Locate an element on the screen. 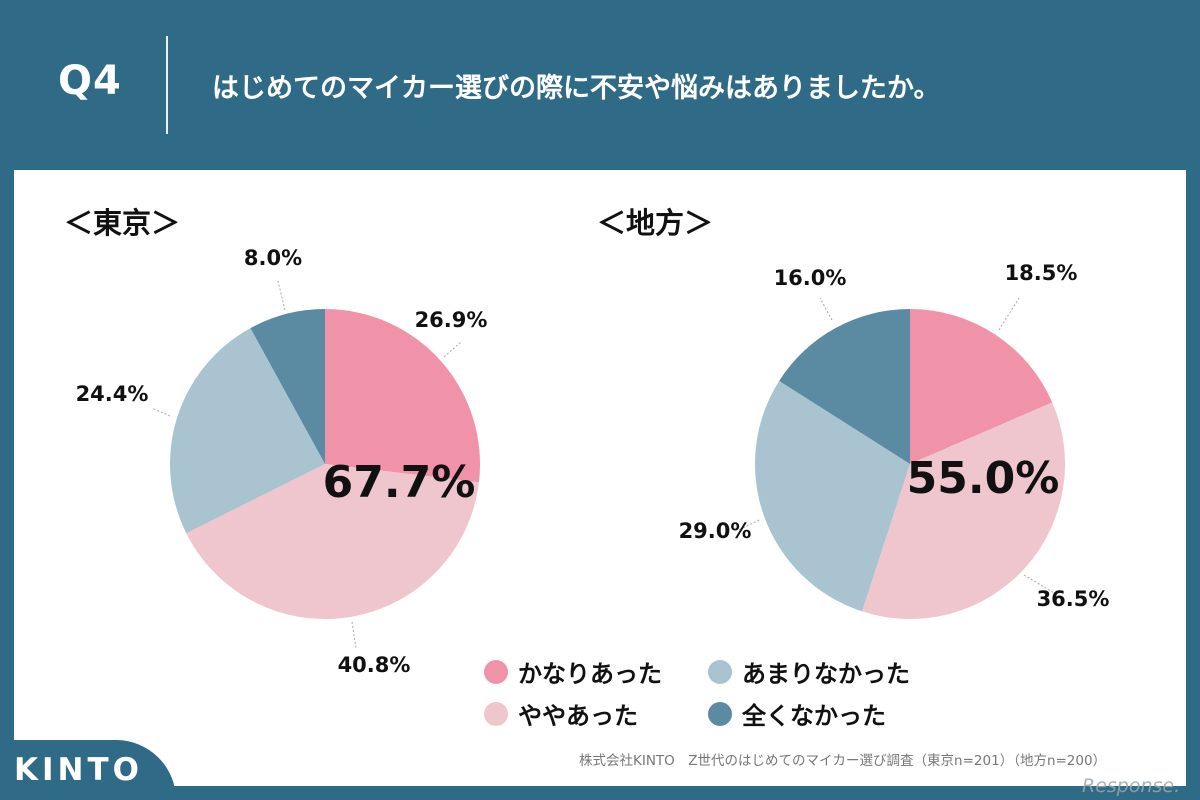 The image size is (1200, 800). data-label-chiho-kanari: 18.5% is located at coordinates (1041, 273).